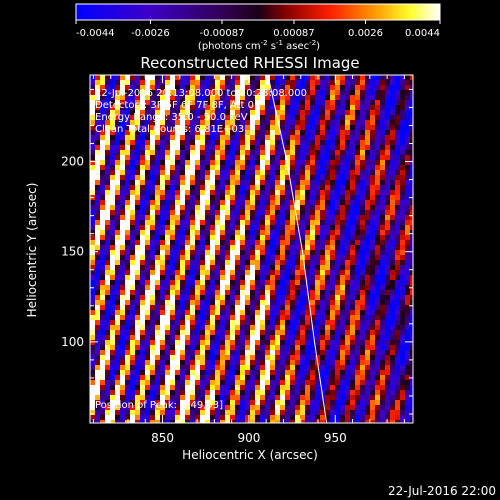  What do you see at coordinates (259, 45) in the screenshot?
I see `colorbar-unit-label: (photons cm-2 s-1 asec-2)` at bounding box center [259, 45].